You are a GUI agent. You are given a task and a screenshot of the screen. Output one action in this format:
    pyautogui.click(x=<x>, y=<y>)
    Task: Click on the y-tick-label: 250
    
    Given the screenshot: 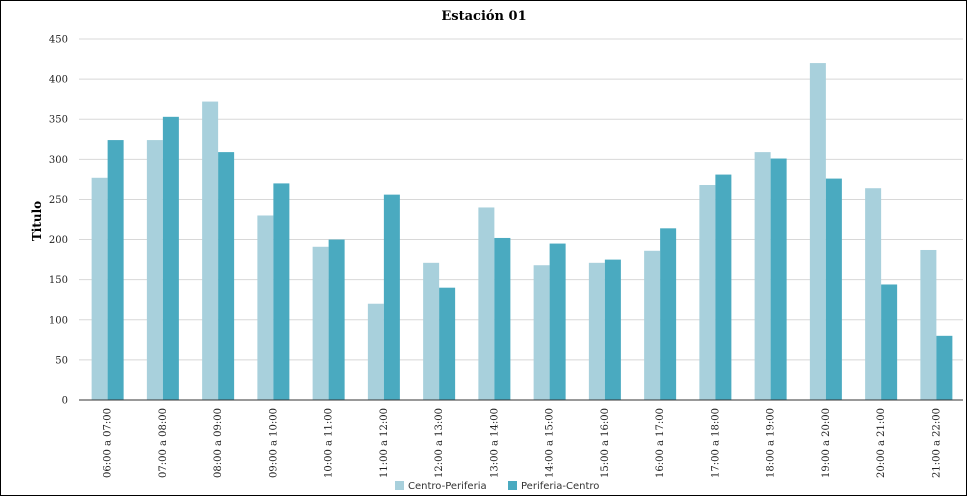 What is the action you would take?
    pyautogui.click(x=58, y=200)
    